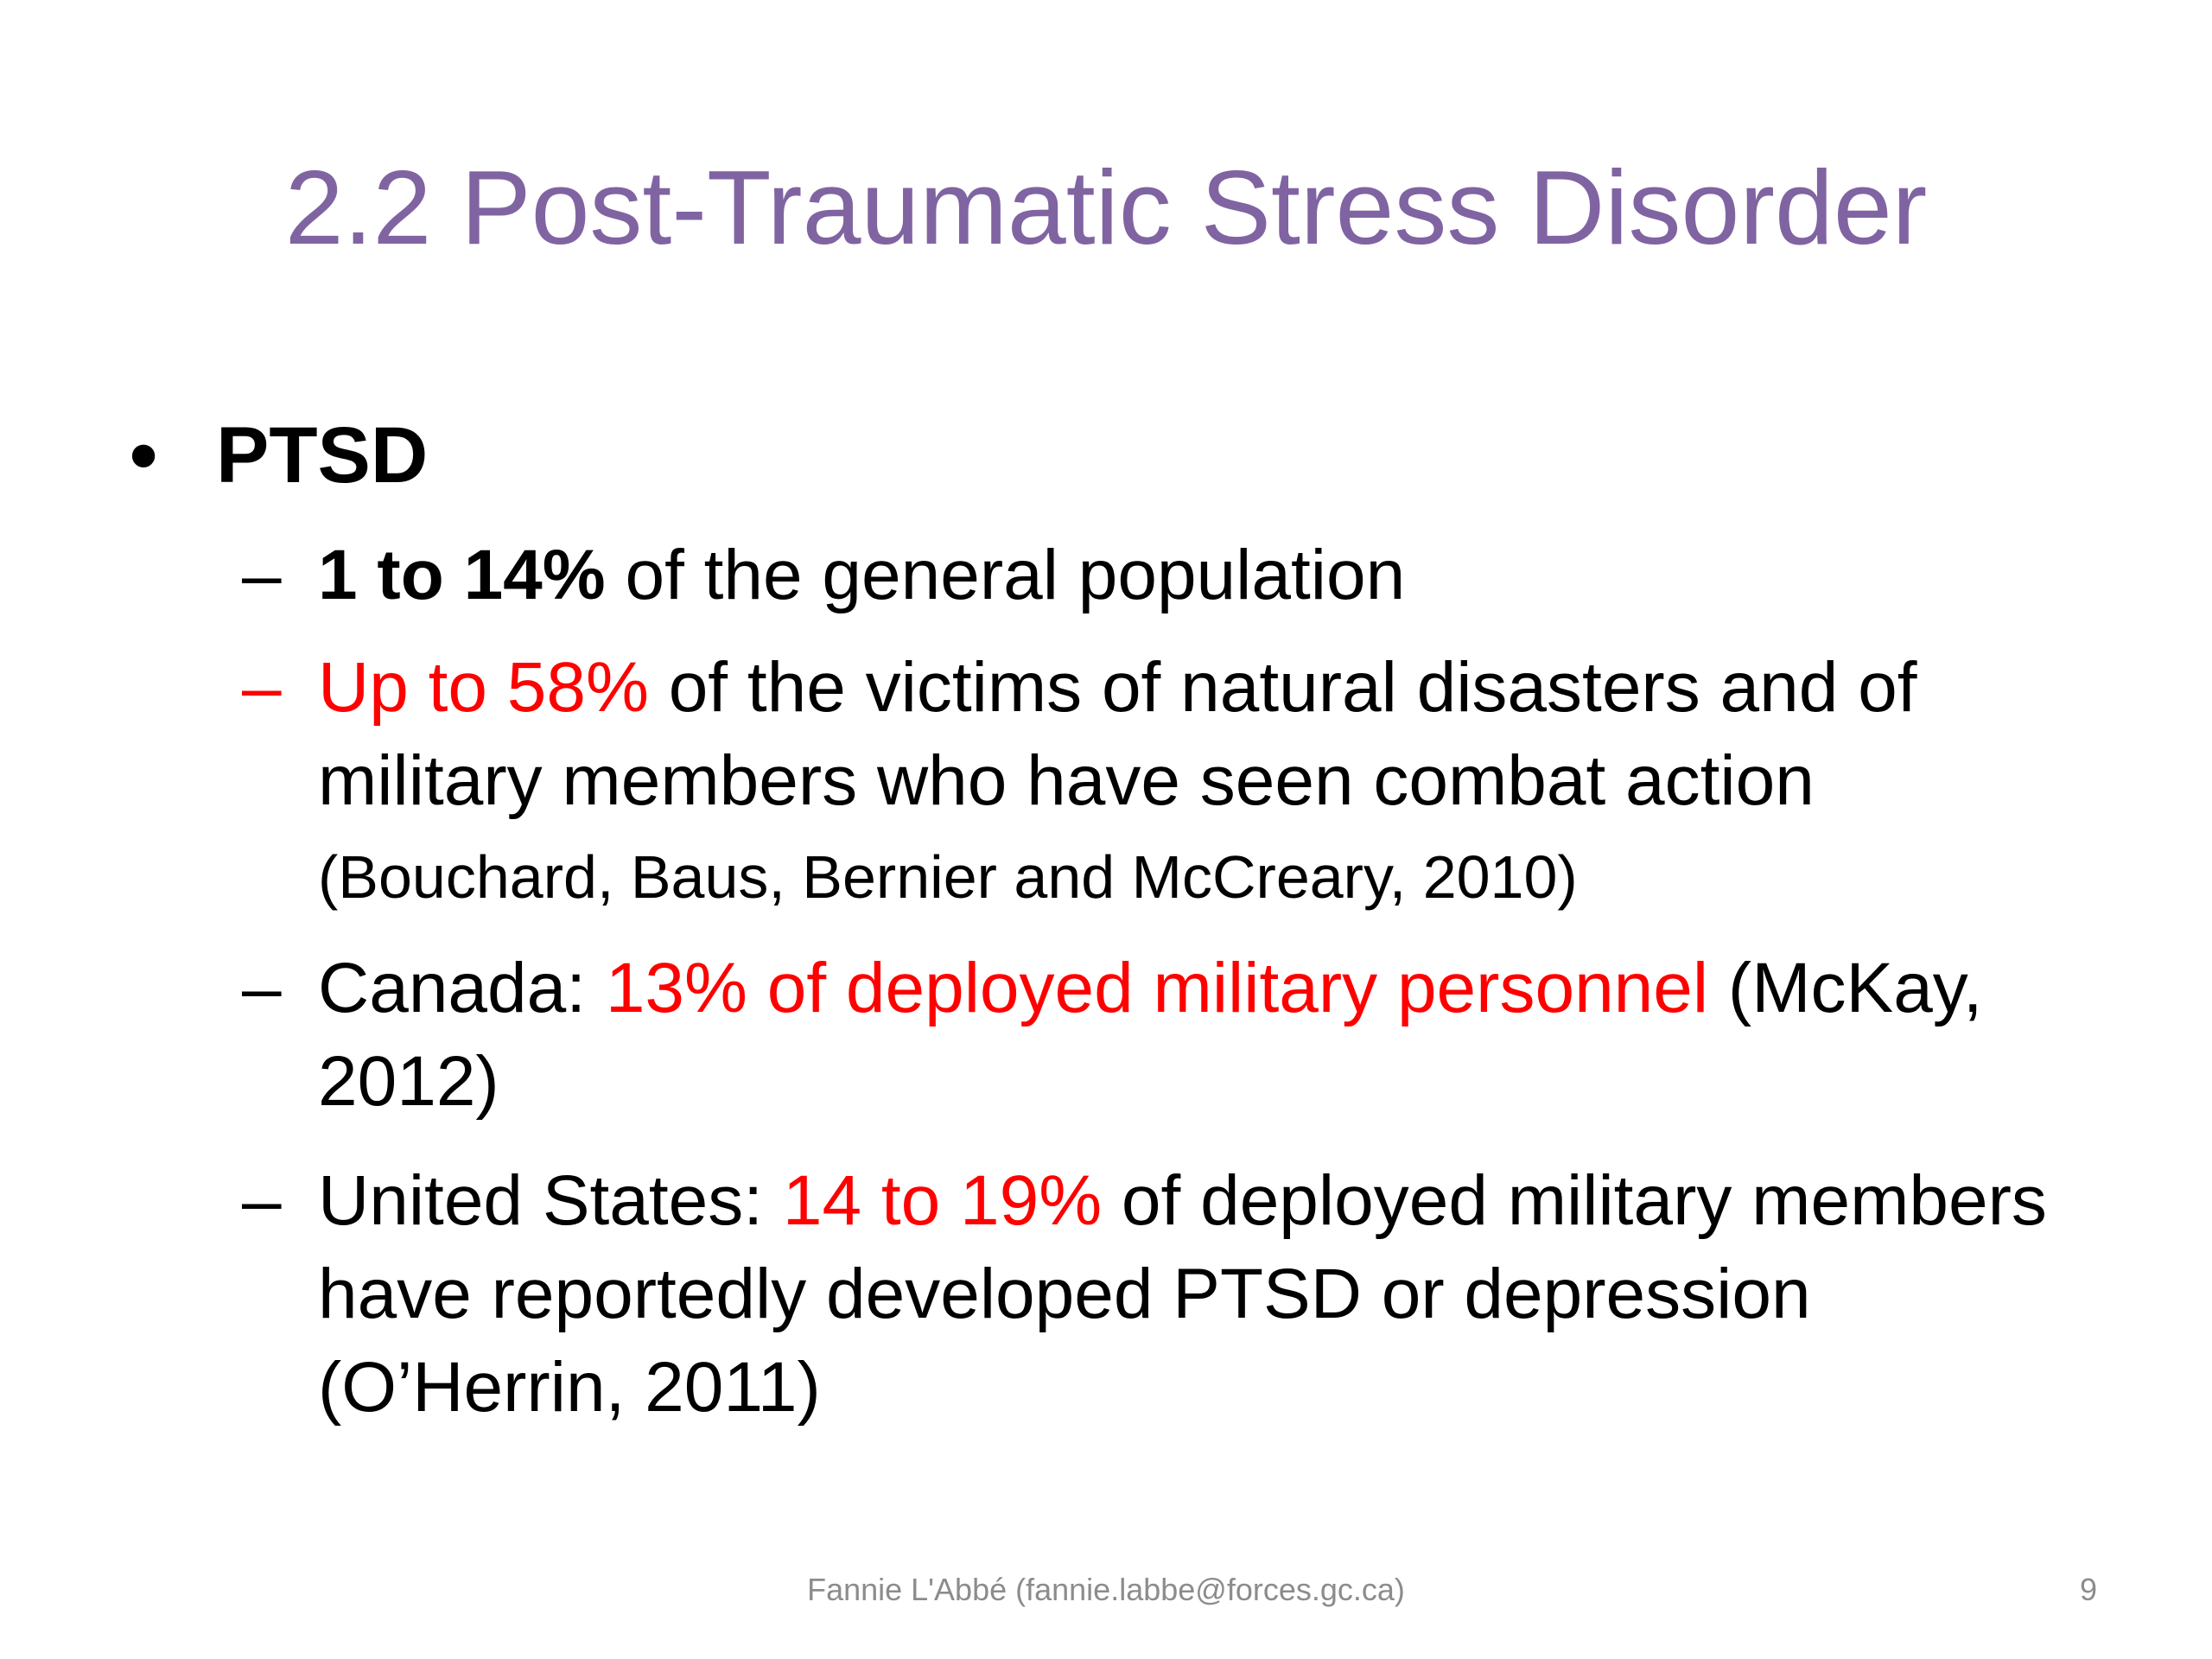  Describe the element at coordinates (2088, 1589) in the screenshot. I see `page-number: 9` at that location.